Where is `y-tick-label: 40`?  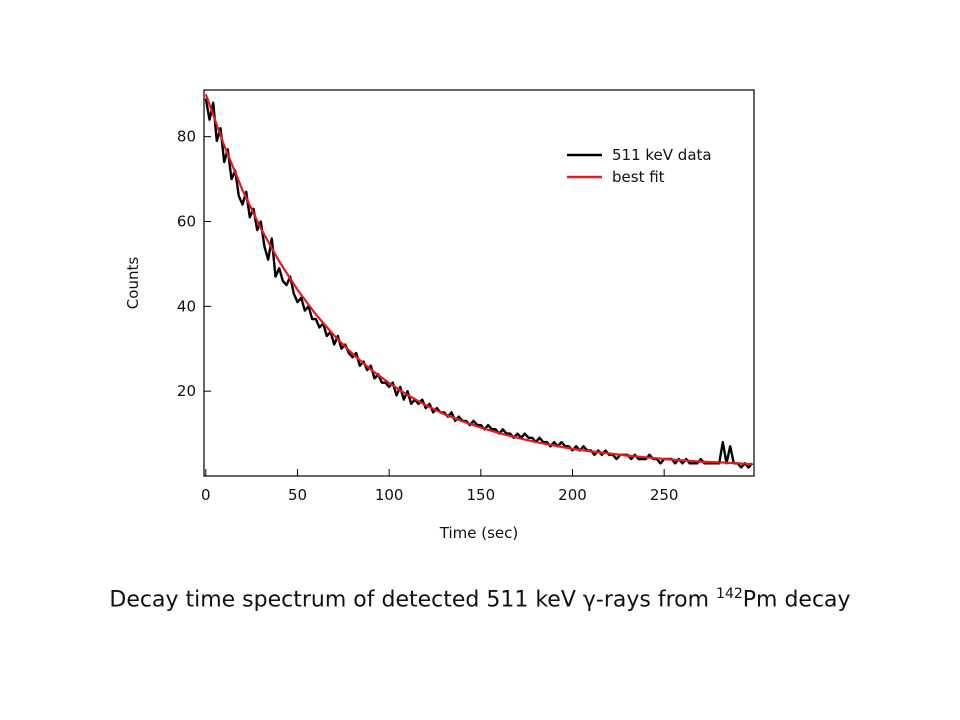 y-tick-label: 40 is located at coordinates (186, 306).